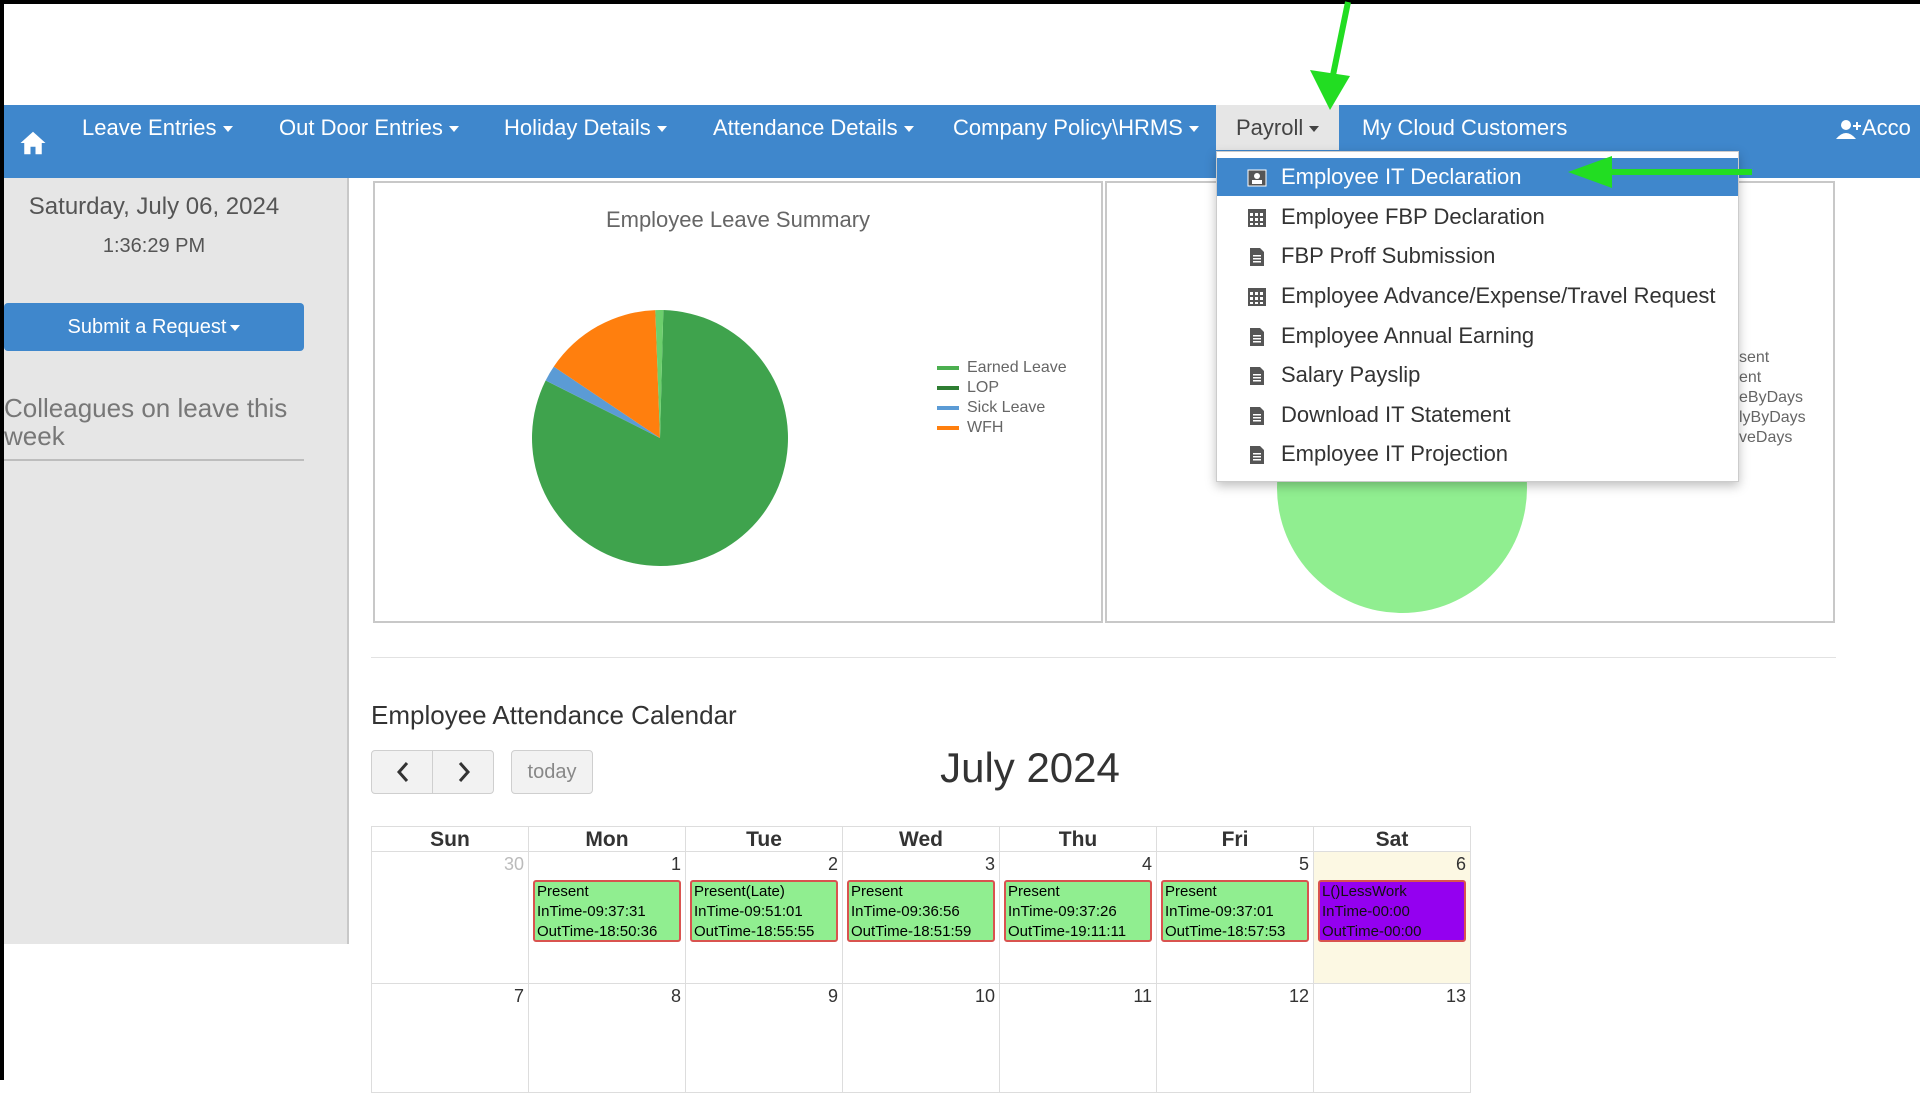 Image resolution: width=1920 pixels, height=1093 pixels. I want to click on calendar-day-cell: 8, so click(607, 1038).